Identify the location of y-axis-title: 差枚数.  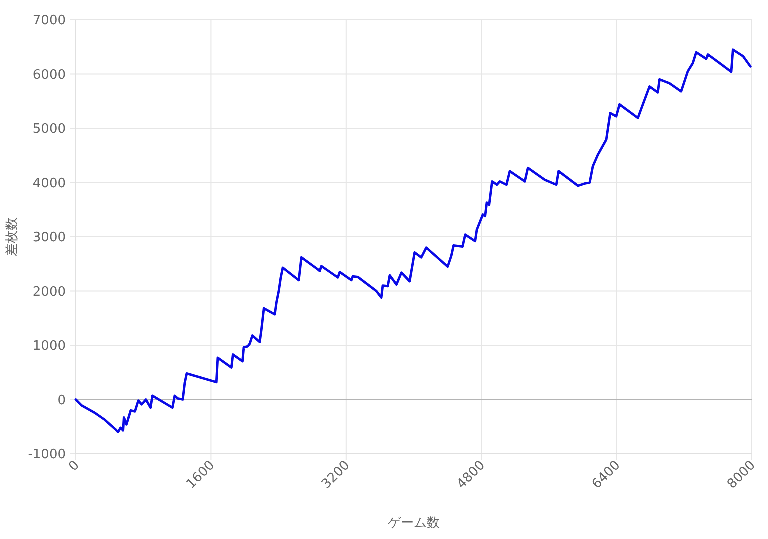
(12, 237).